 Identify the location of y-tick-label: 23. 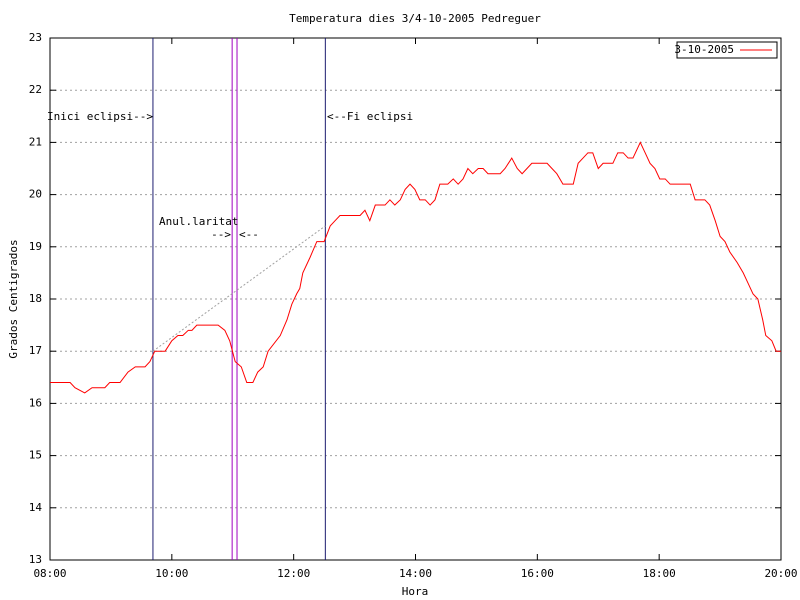
(35, 37).